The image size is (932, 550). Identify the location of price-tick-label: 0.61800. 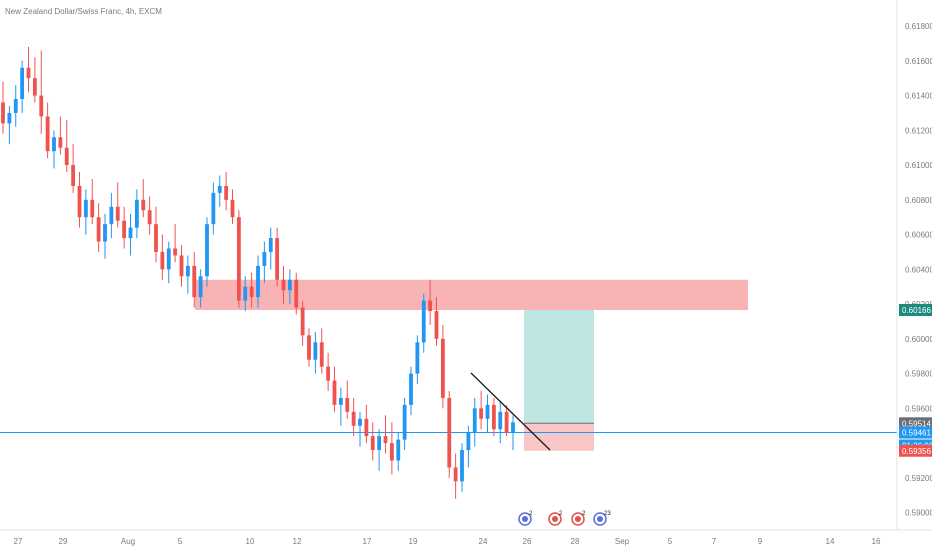
(918, 26).